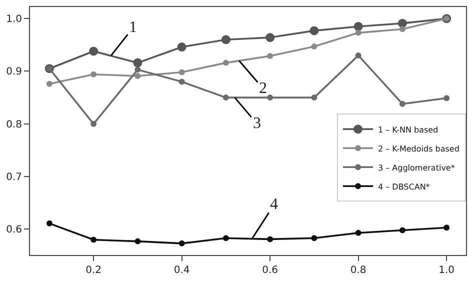 Image resolution: width=474 pixels, height=282 pixels. What do you see at coordinates (416, 167) in the screenshot?
I see `legend-label: 3 – Agglomerative*` at bounding box center [416, 167].